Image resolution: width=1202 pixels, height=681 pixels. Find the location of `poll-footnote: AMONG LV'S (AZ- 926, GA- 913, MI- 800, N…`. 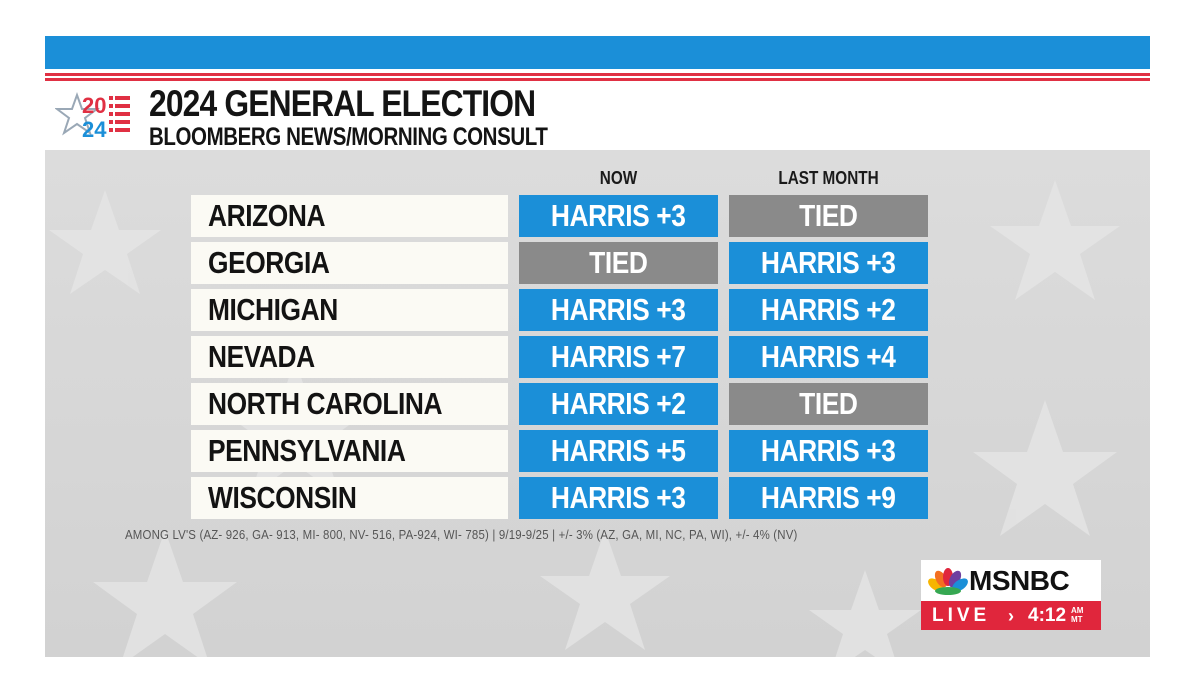

poll-footnote: AMONG LV'S (AZ- 926, GA- 913, MI- 800, N… is located at coordinates (461, 534).